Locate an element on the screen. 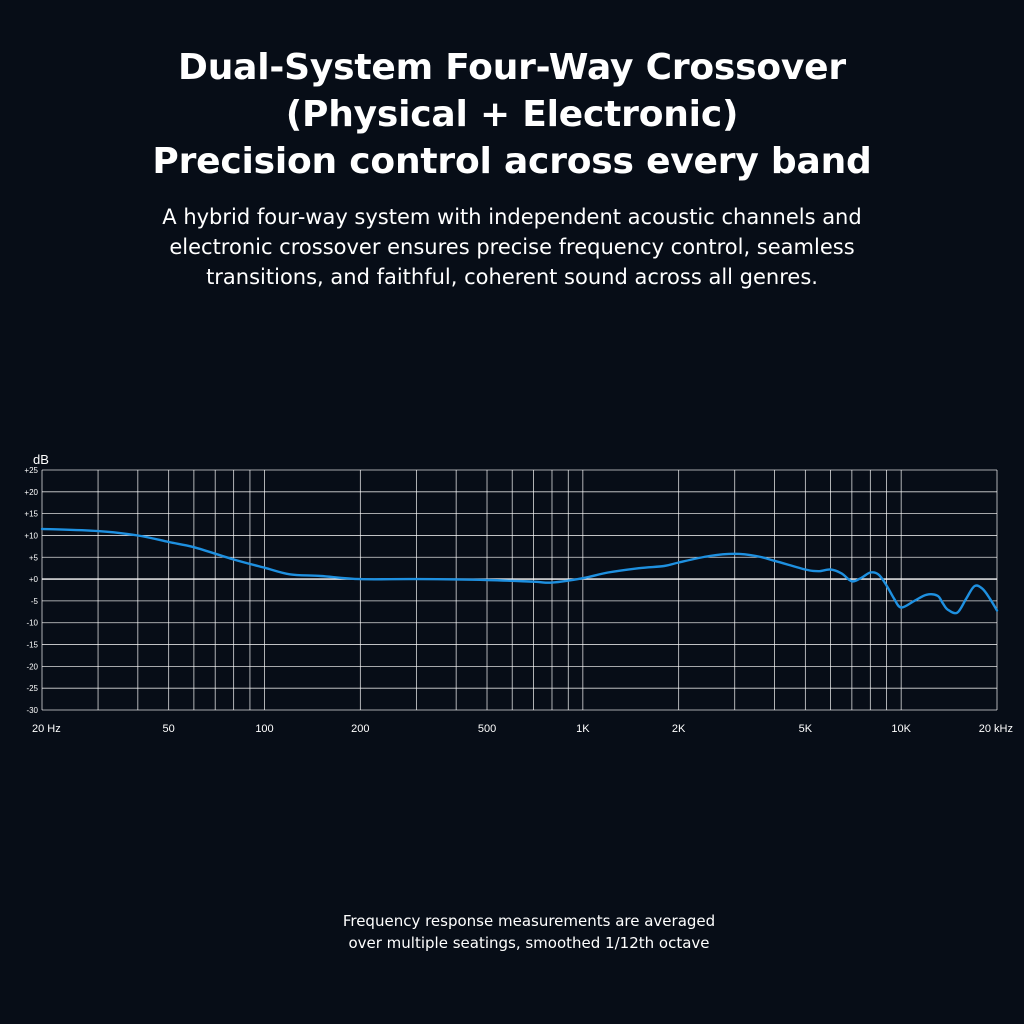  x-tick-label: 100 is located at coordinates (264, 729).